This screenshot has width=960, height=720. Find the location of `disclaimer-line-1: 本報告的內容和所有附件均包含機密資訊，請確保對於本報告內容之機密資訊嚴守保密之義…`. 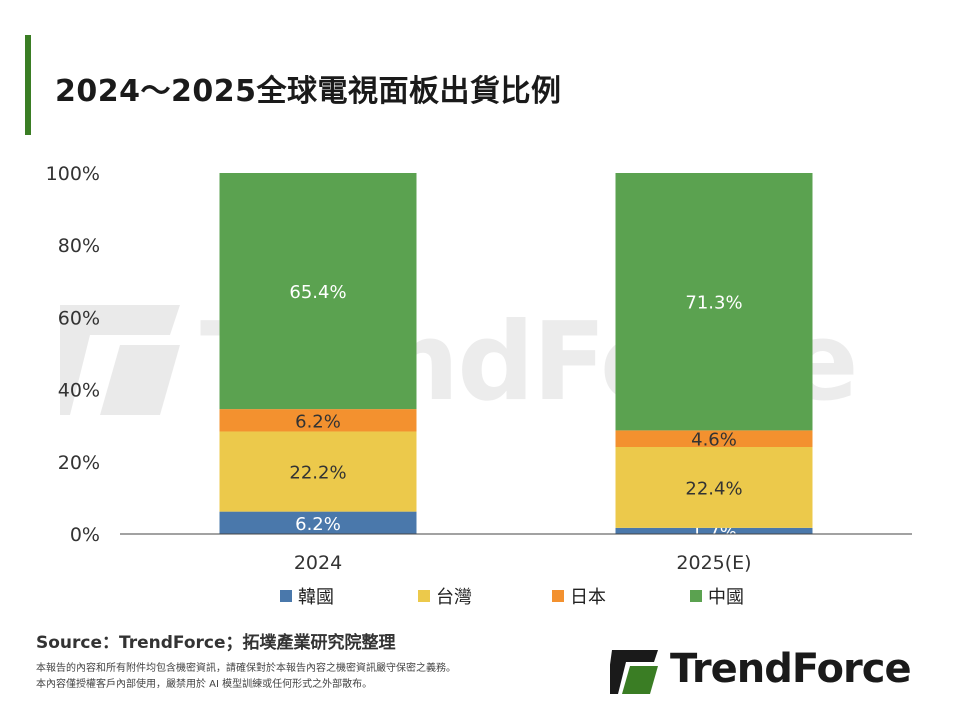

disclaimer-line-1: 本報告的內容和所有附件均包含機密資訊，請確保對於本報告內容之機密資訊嚴守保密之義… is located at coordinates (246, 668).